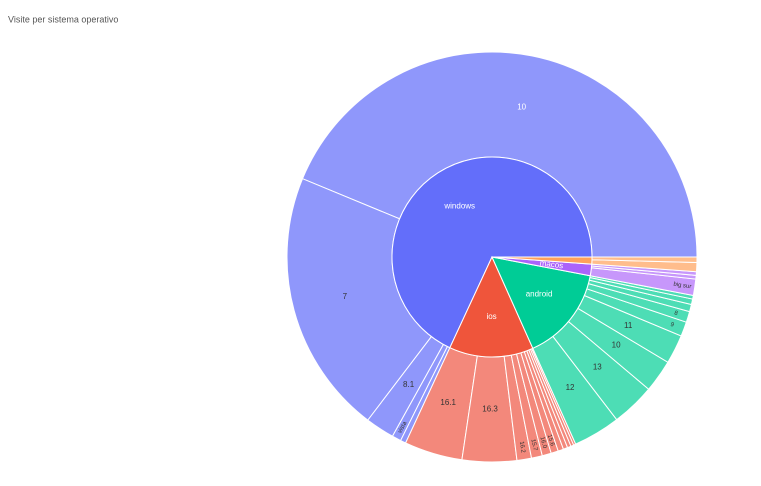 The height and width of the screenshot is (486, 761). Describe the element at coordinates (402, 427) in the screenshot. I see `sector-label: vista` at that location.